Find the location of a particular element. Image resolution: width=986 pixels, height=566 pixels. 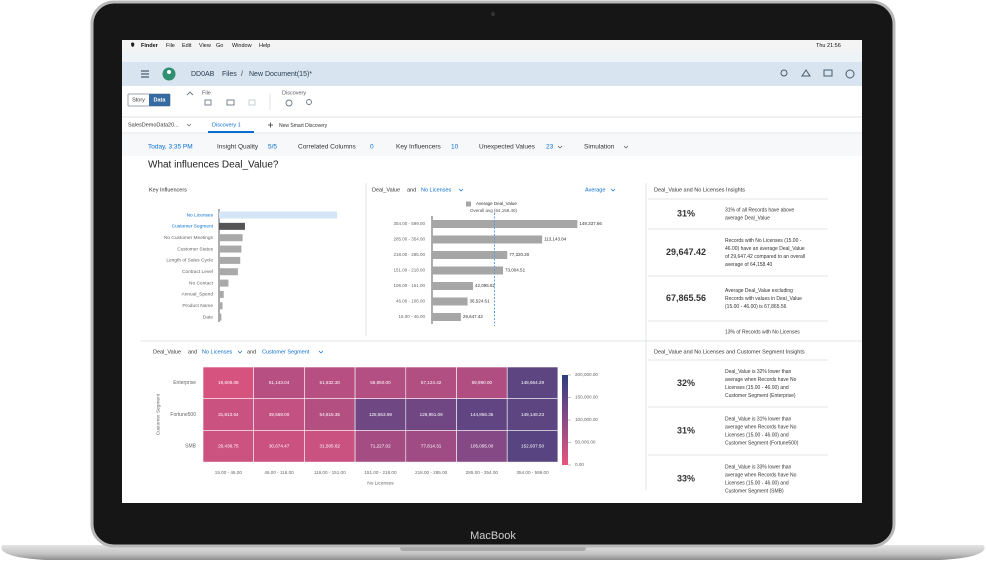

cell-label: 148,664.29 is located at coordinates (532, 382).